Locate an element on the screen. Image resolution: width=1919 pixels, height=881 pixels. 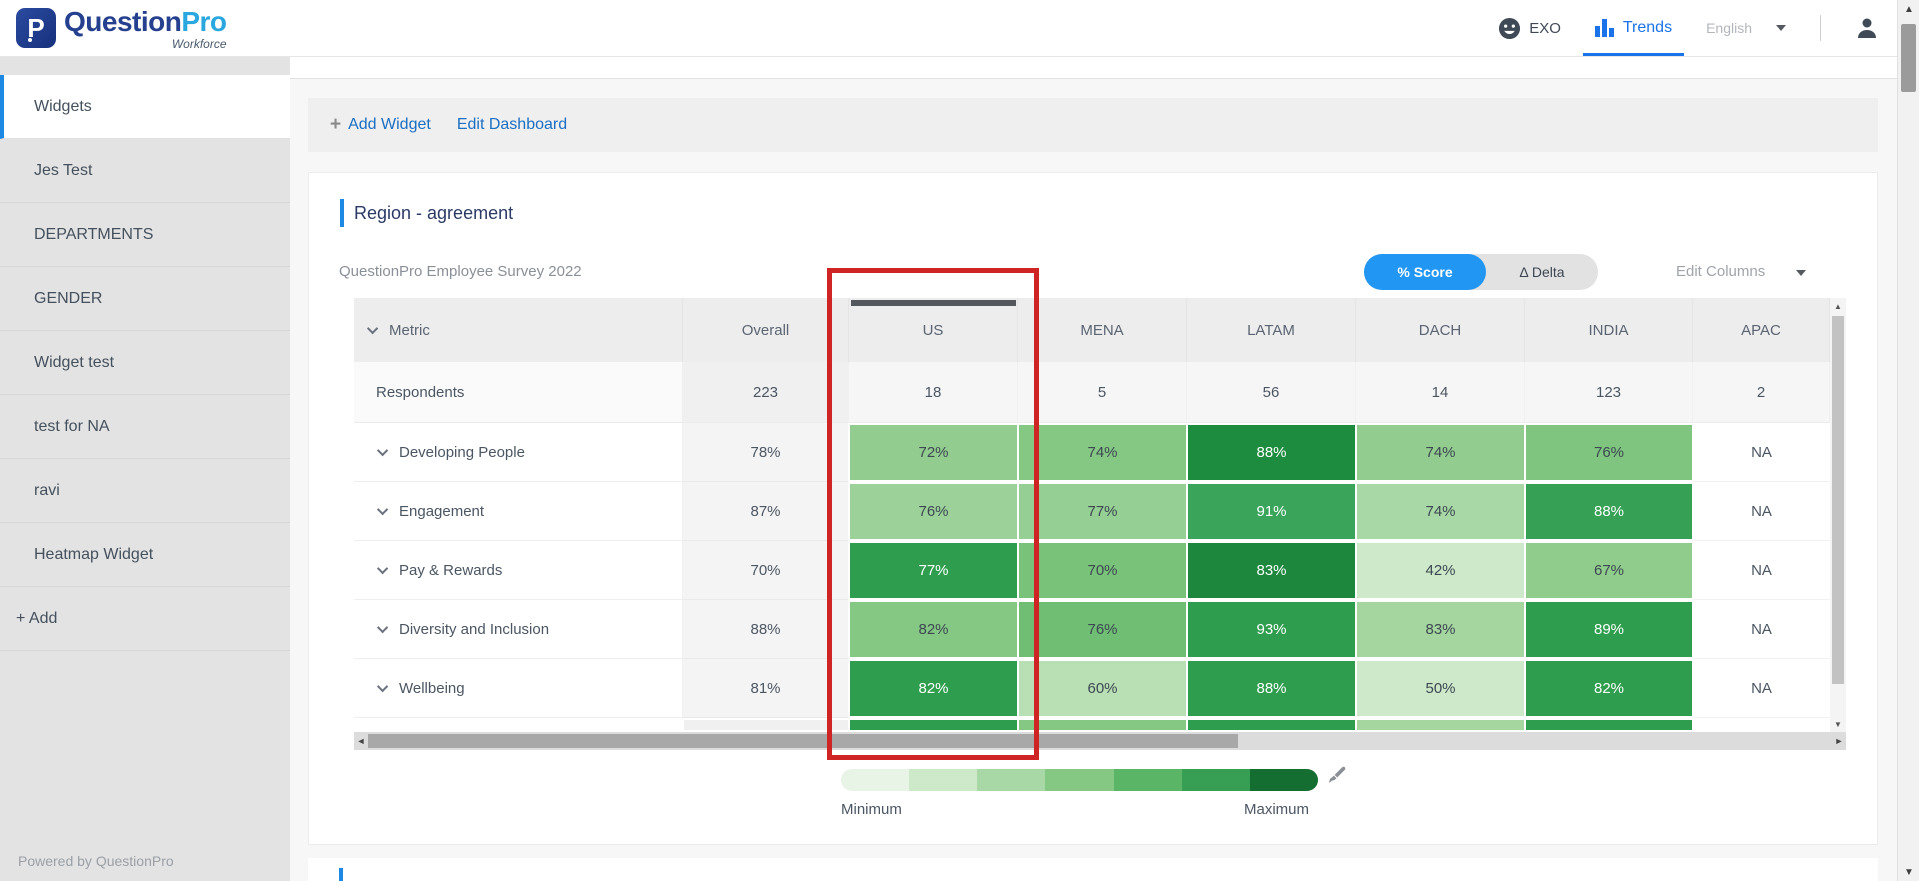
heatmap-cell-value: 50% is located at coordinates (1440, 688).